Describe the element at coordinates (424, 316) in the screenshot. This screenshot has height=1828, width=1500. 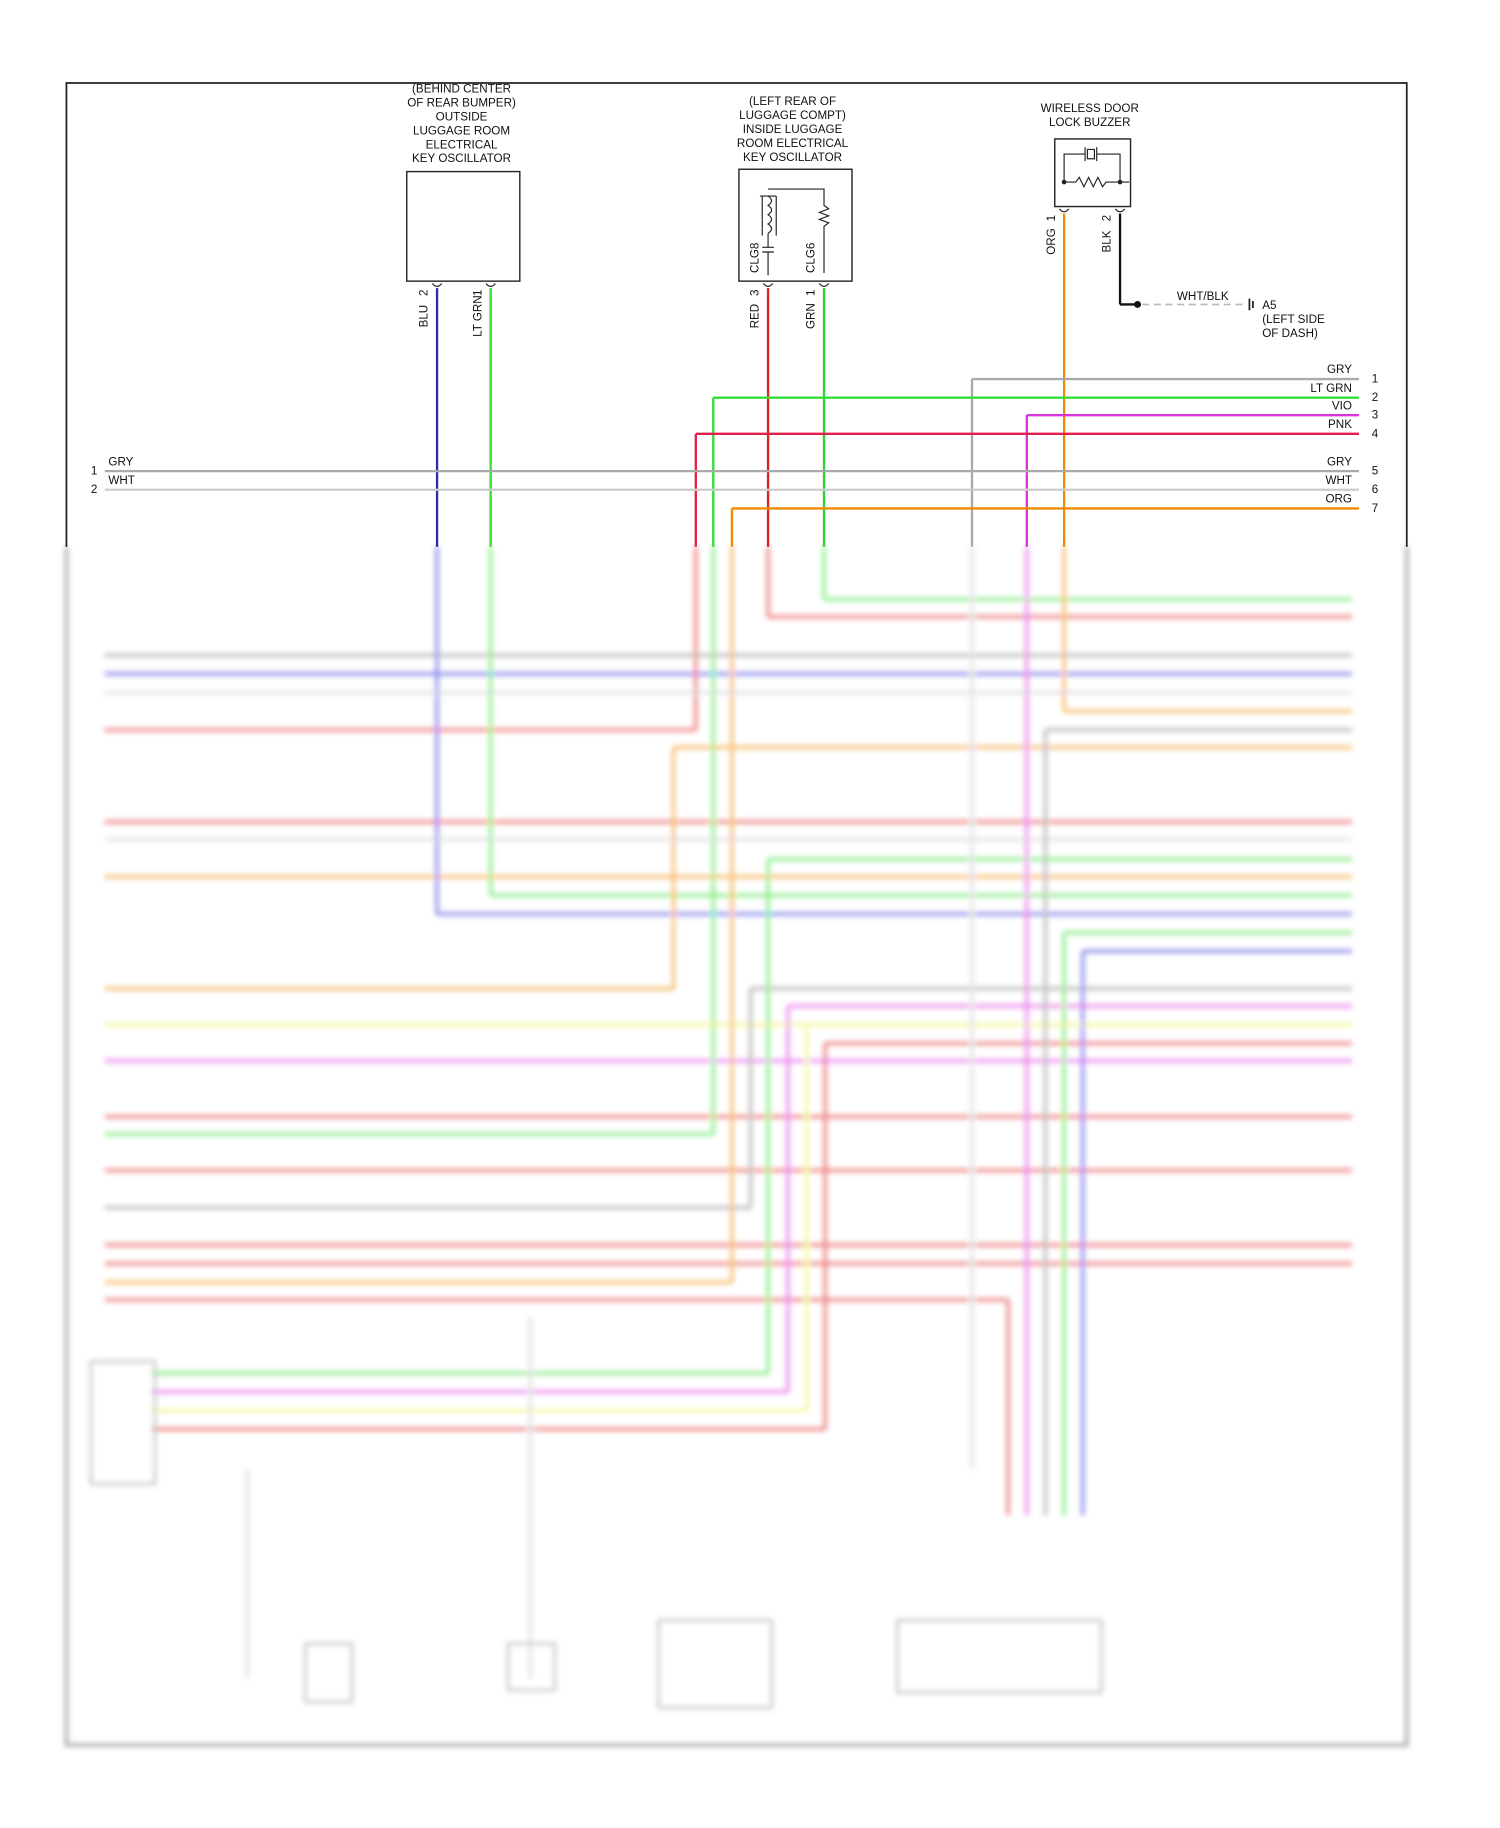
I see `wire-color: BLU` at that location.